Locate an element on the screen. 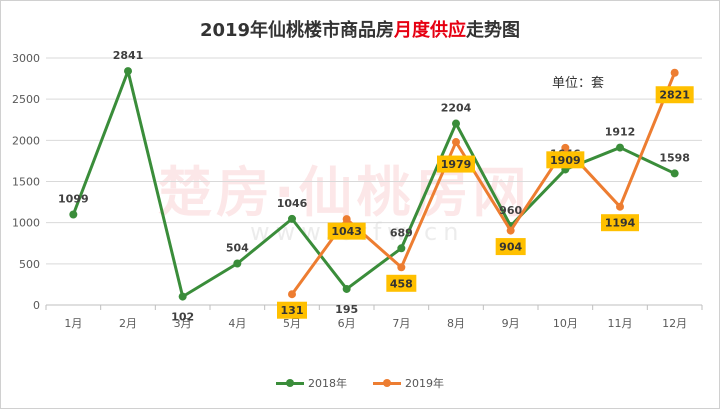  unit-label: 单位：套 is located at coordinates (578, 83).